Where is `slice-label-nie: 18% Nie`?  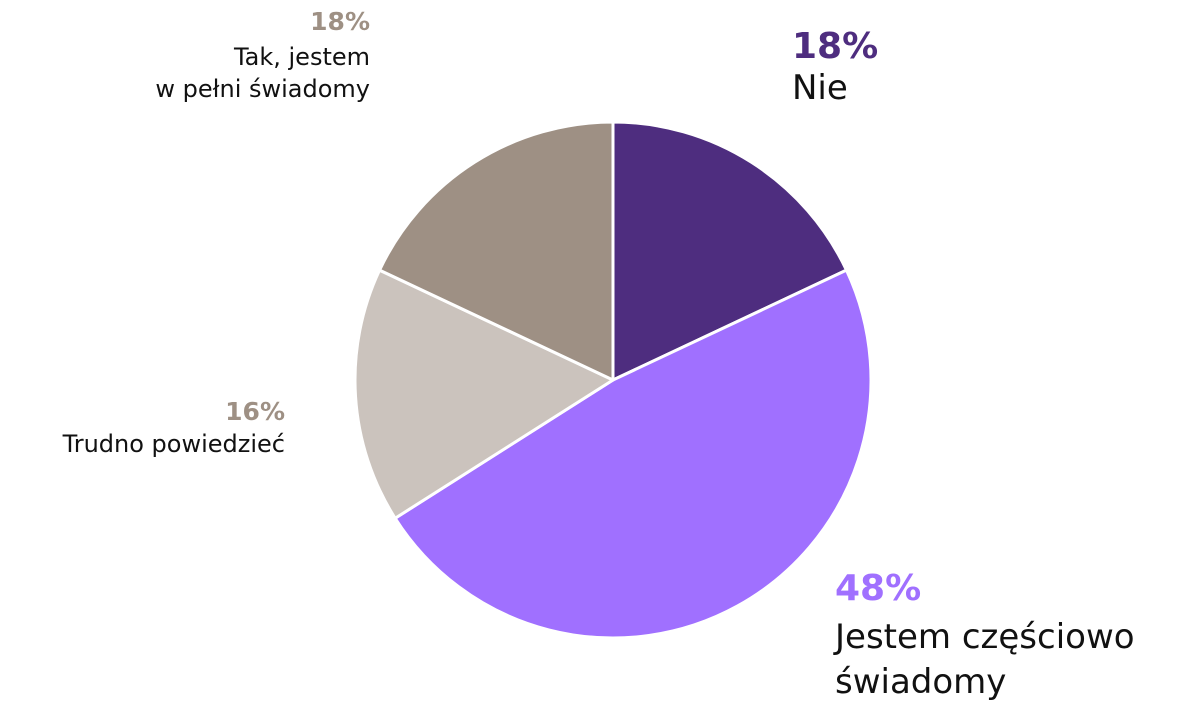 slice-label-nie: 18% Nie is located at coordinates (835, 67).